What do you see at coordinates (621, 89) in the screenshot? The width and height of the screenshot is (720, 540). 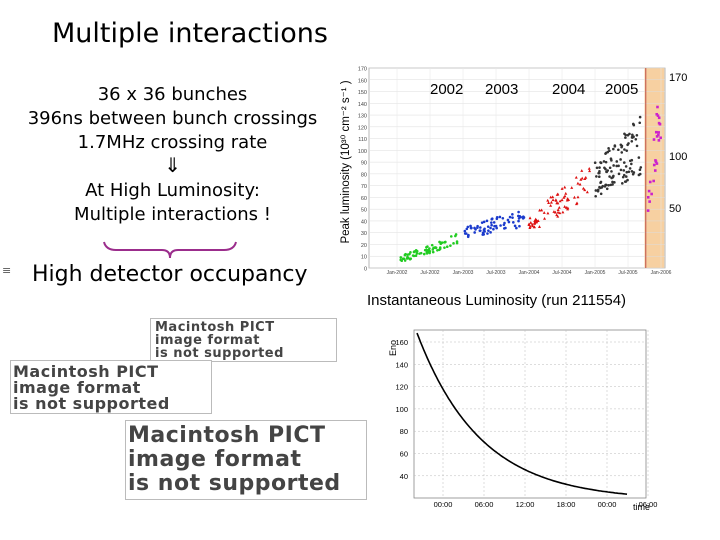 I see `year-label: 2005` at bounding box center [621, 89].